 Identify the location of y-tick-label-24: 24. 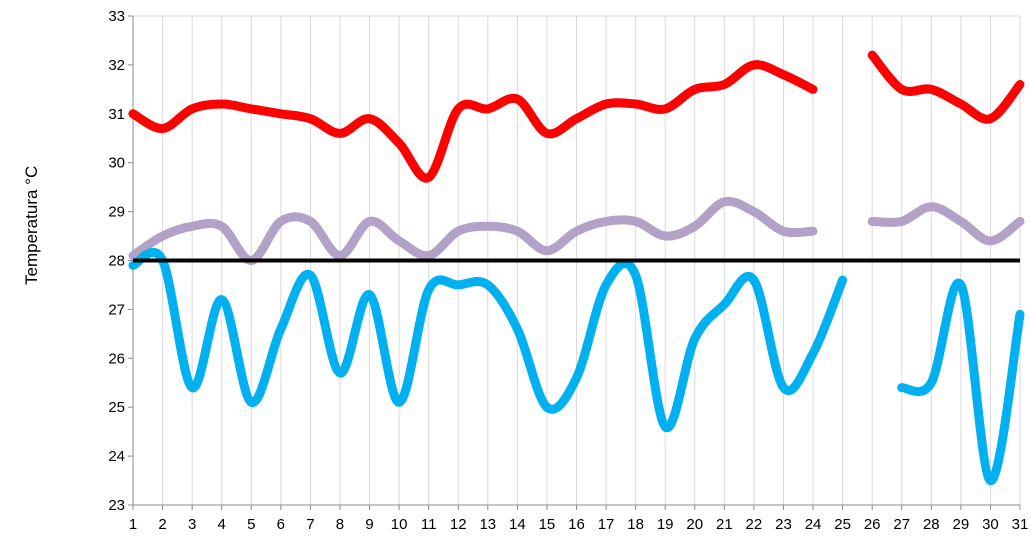
(116, 456).